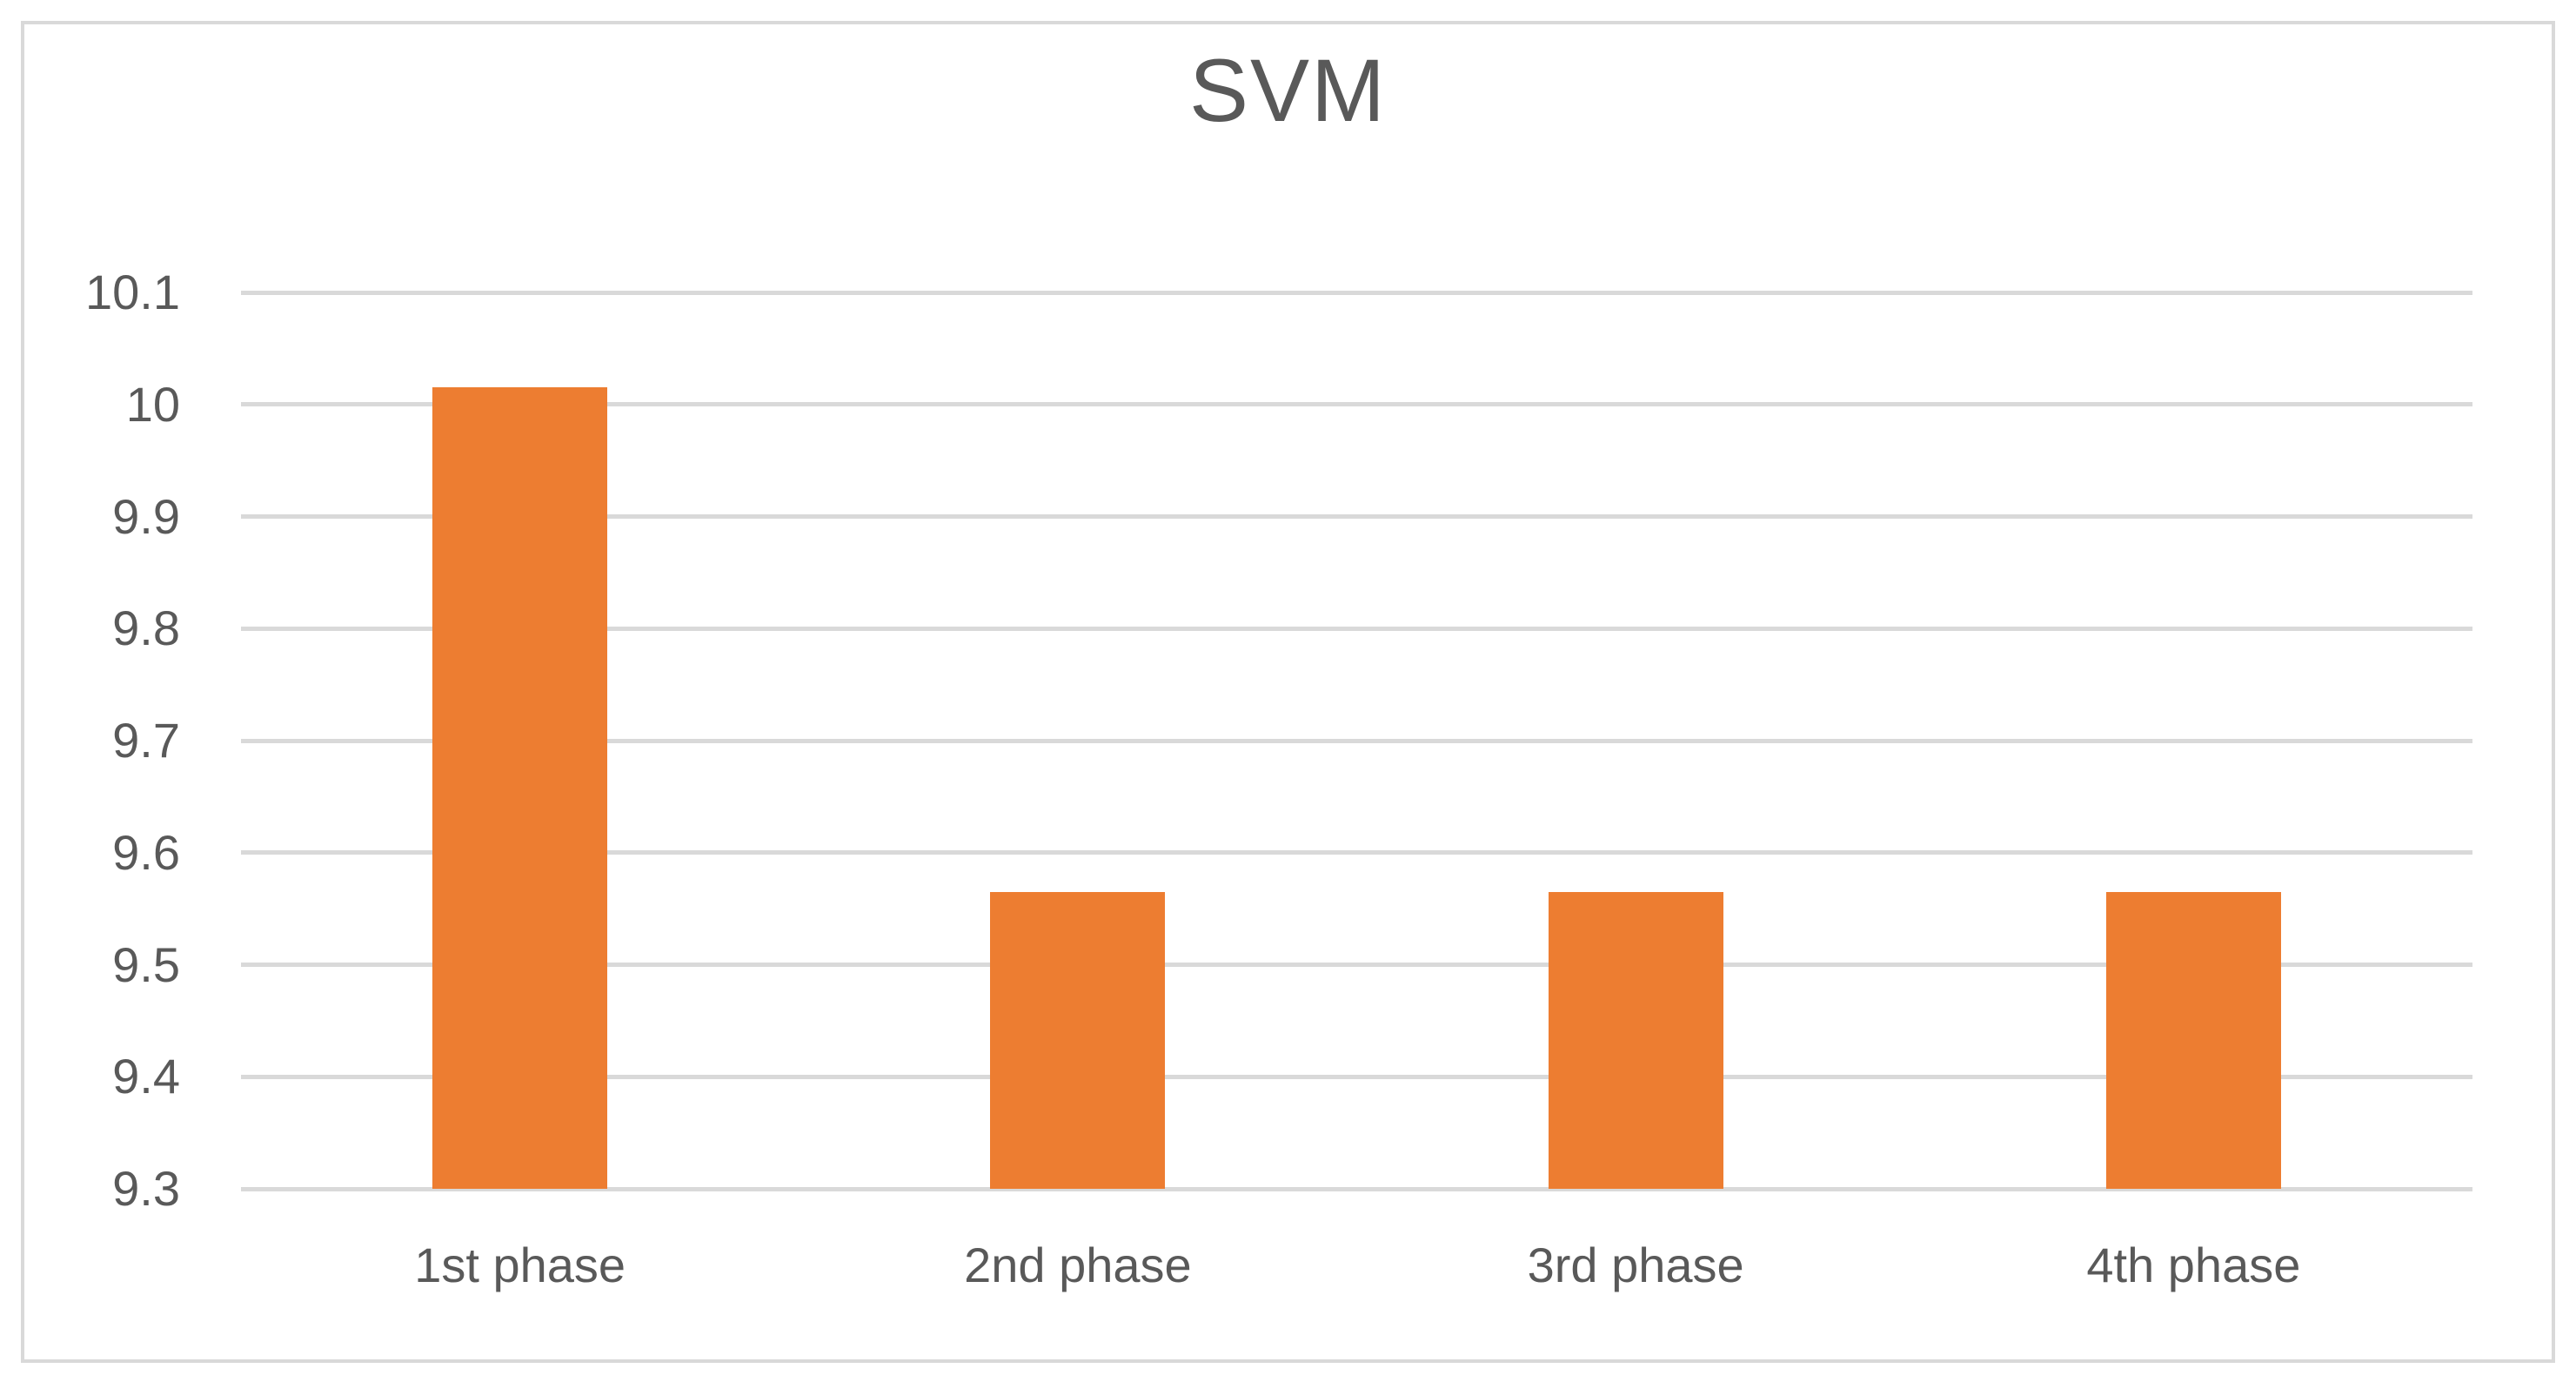 The image size is (2576, 1382). What do you see at coordinates (2193, 1265) in the screenshot?
I see `x-axis-category-label: 4th phase` at bounding box center [2193, 1265].